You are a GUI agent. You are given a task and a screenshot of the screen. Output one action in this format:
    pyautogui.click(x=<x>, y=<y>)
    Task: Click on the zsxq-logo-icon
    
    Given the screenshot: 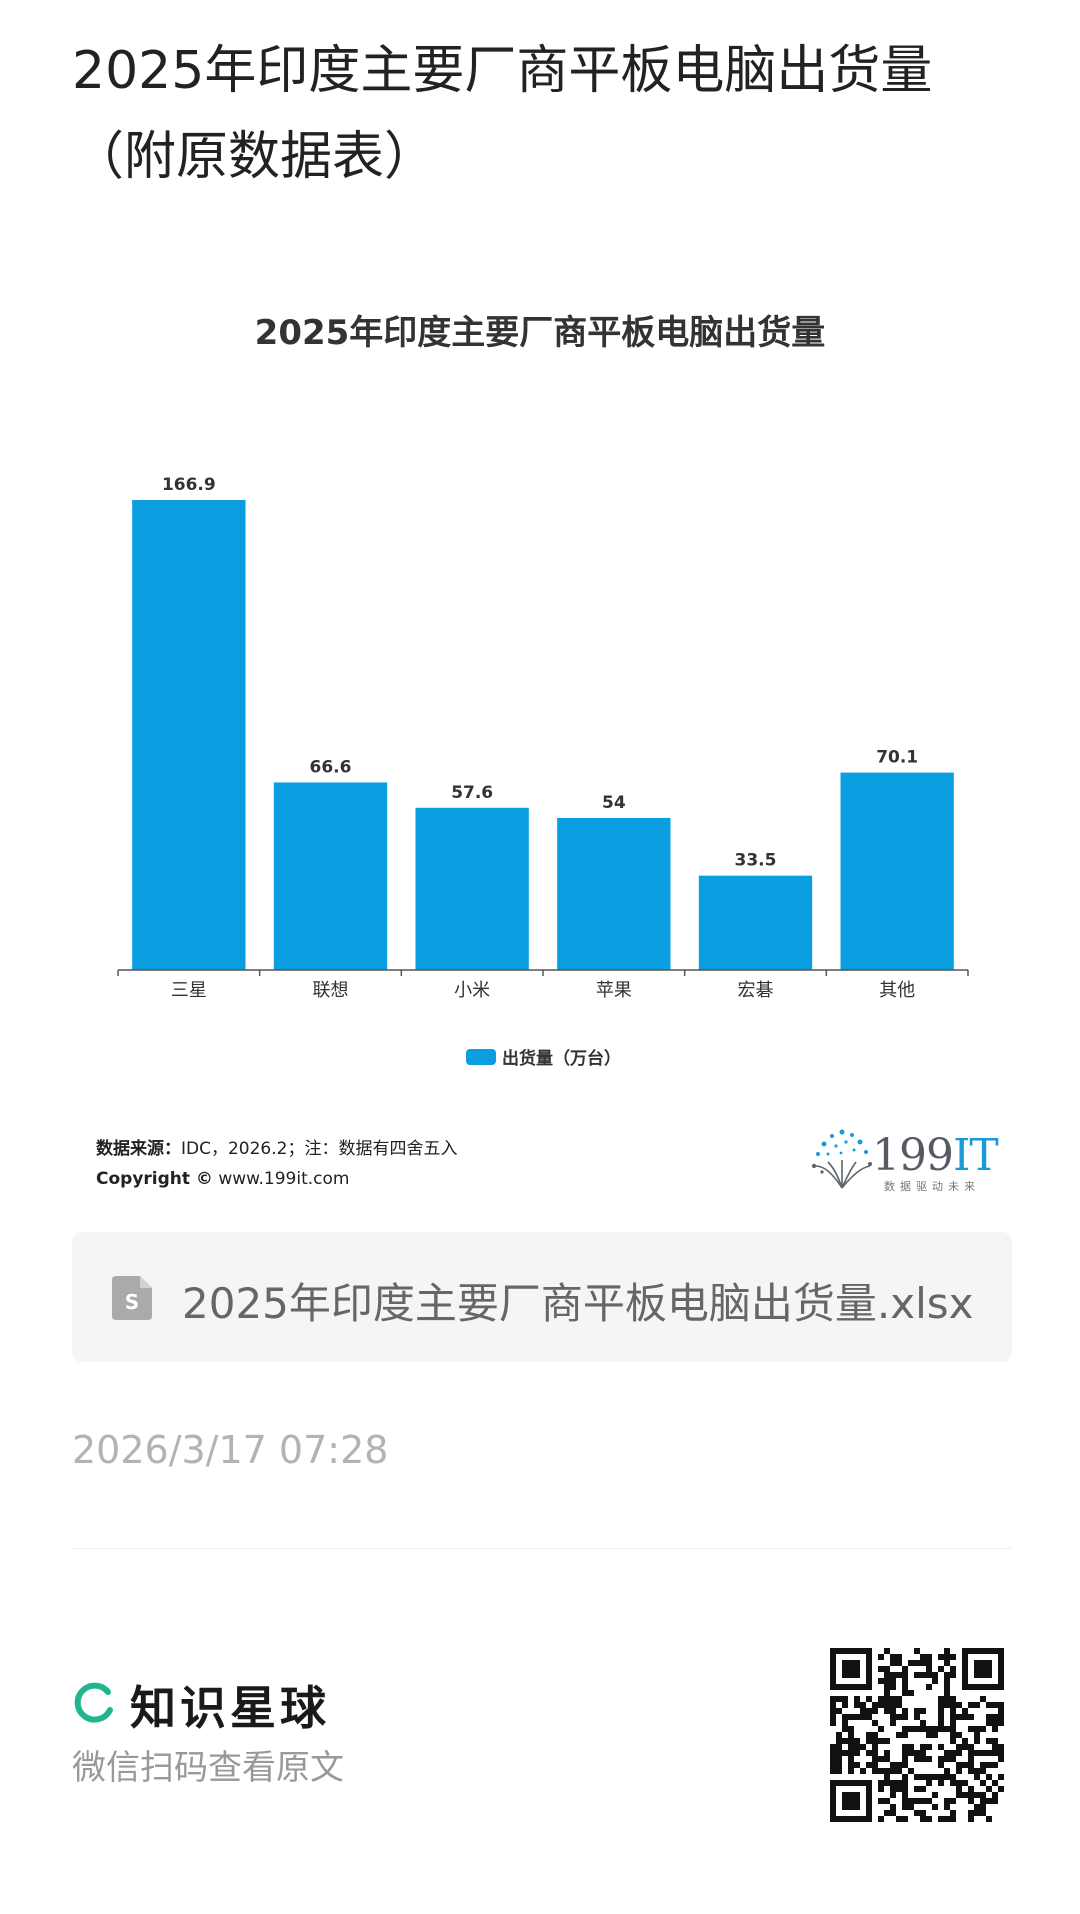 What is the action you would take?
    pyautogui.click(x=93, y=1702)
    